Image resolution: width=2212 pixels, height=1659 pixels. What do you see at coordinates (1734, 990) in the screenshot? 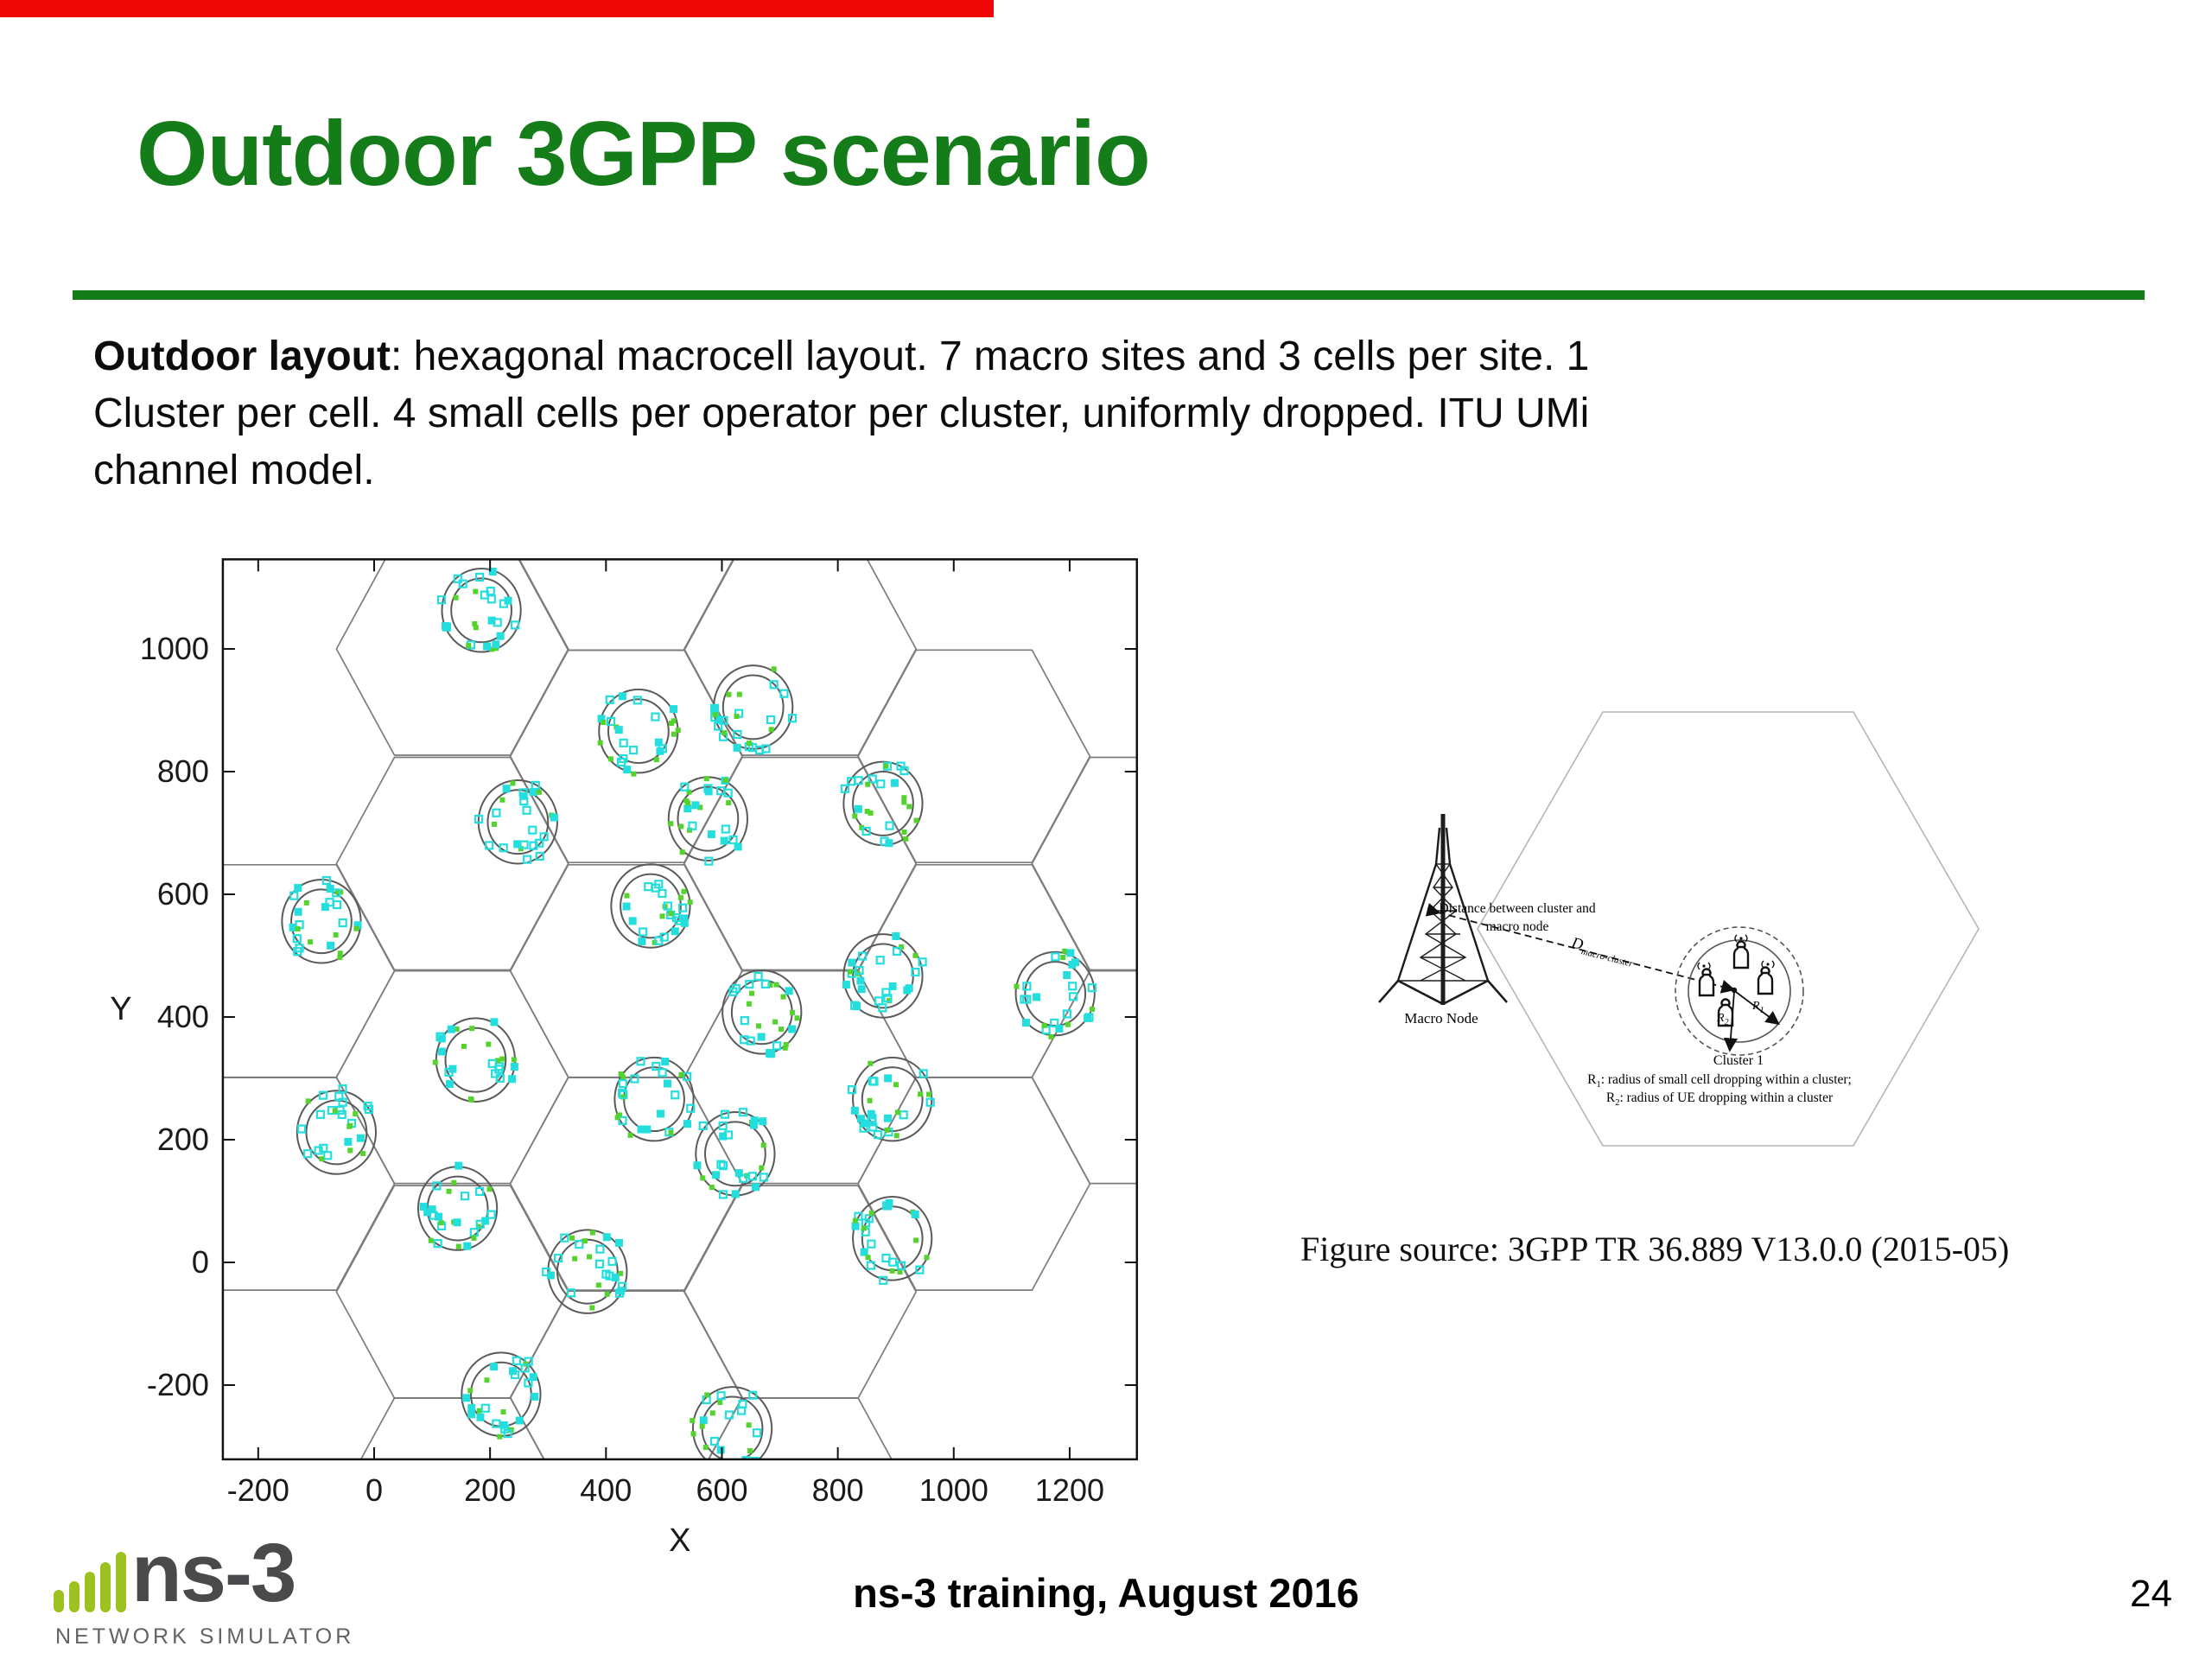
I see `cluster-center-dot` at bounding box center [1734, 990].